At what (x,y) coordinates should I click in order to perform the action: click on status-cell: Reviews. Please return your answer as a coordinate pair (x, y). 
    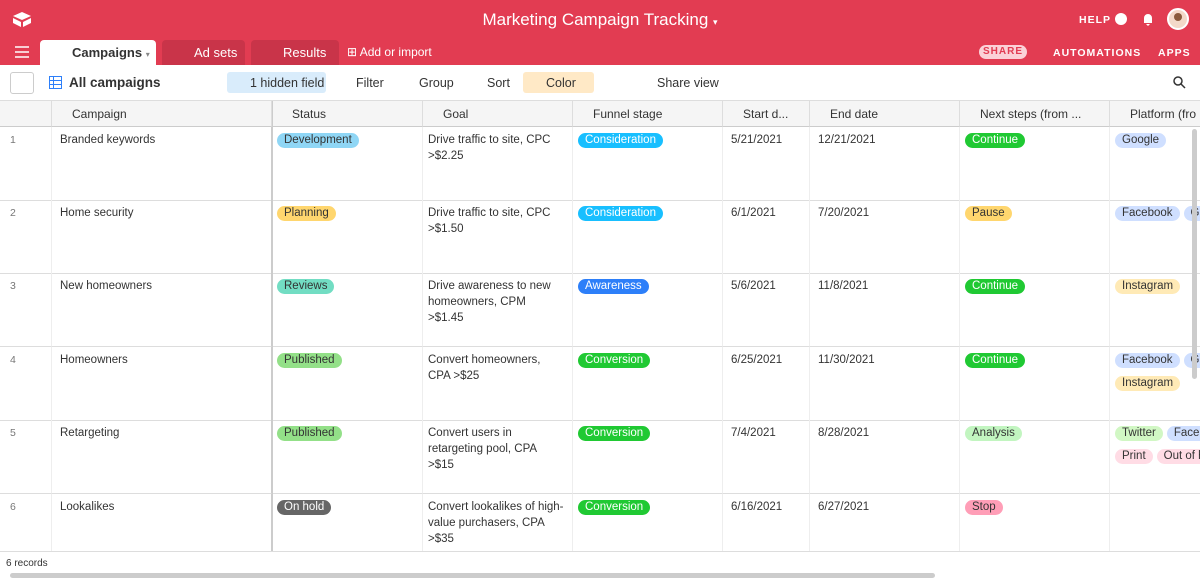
    Looking at the image, I should click on (347, 310).